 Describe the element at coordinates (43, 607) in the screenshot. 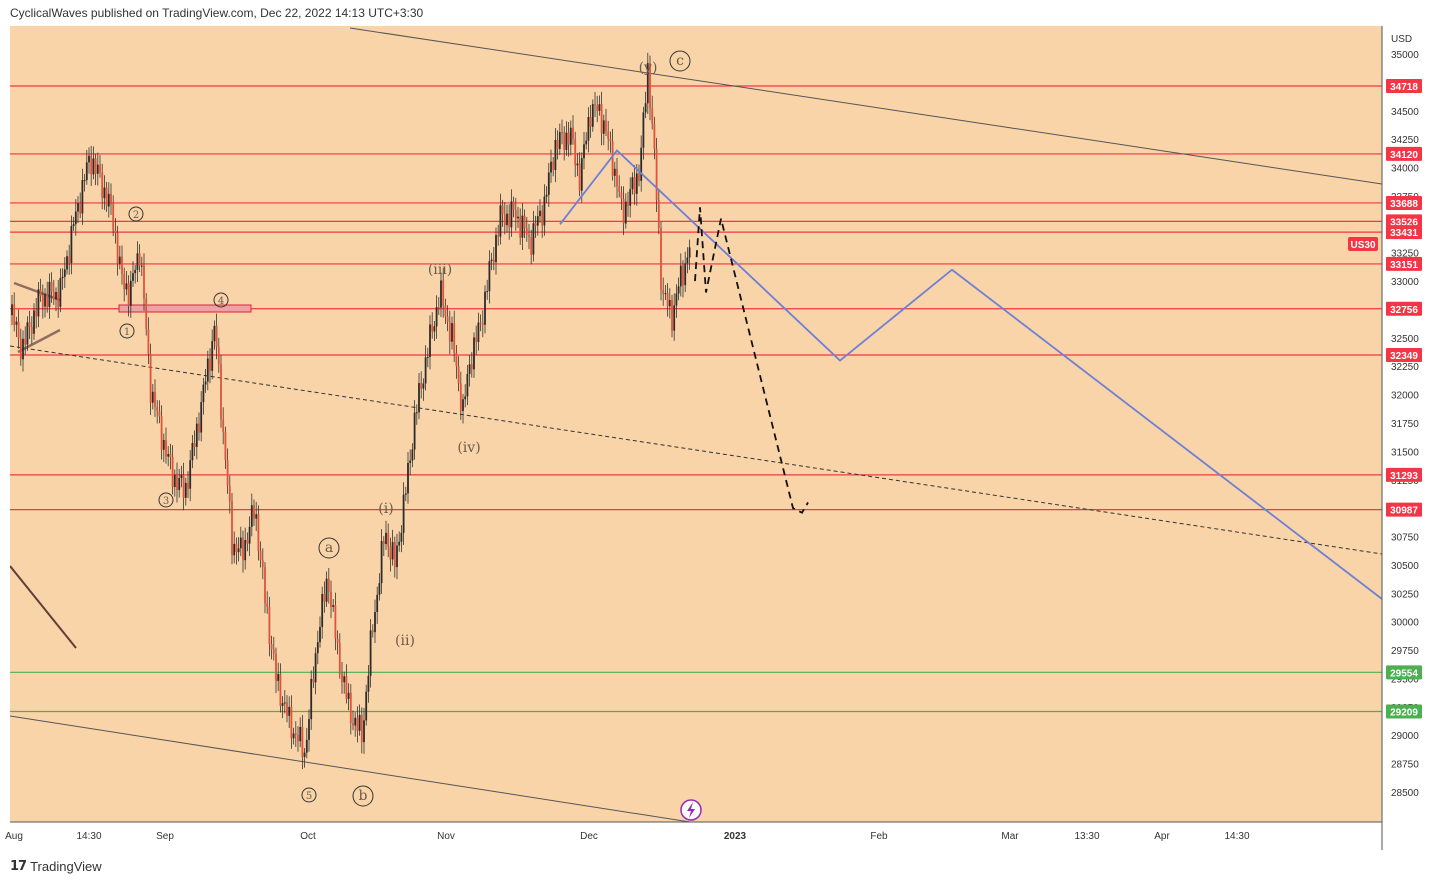

I see `trend-segment` at that location.